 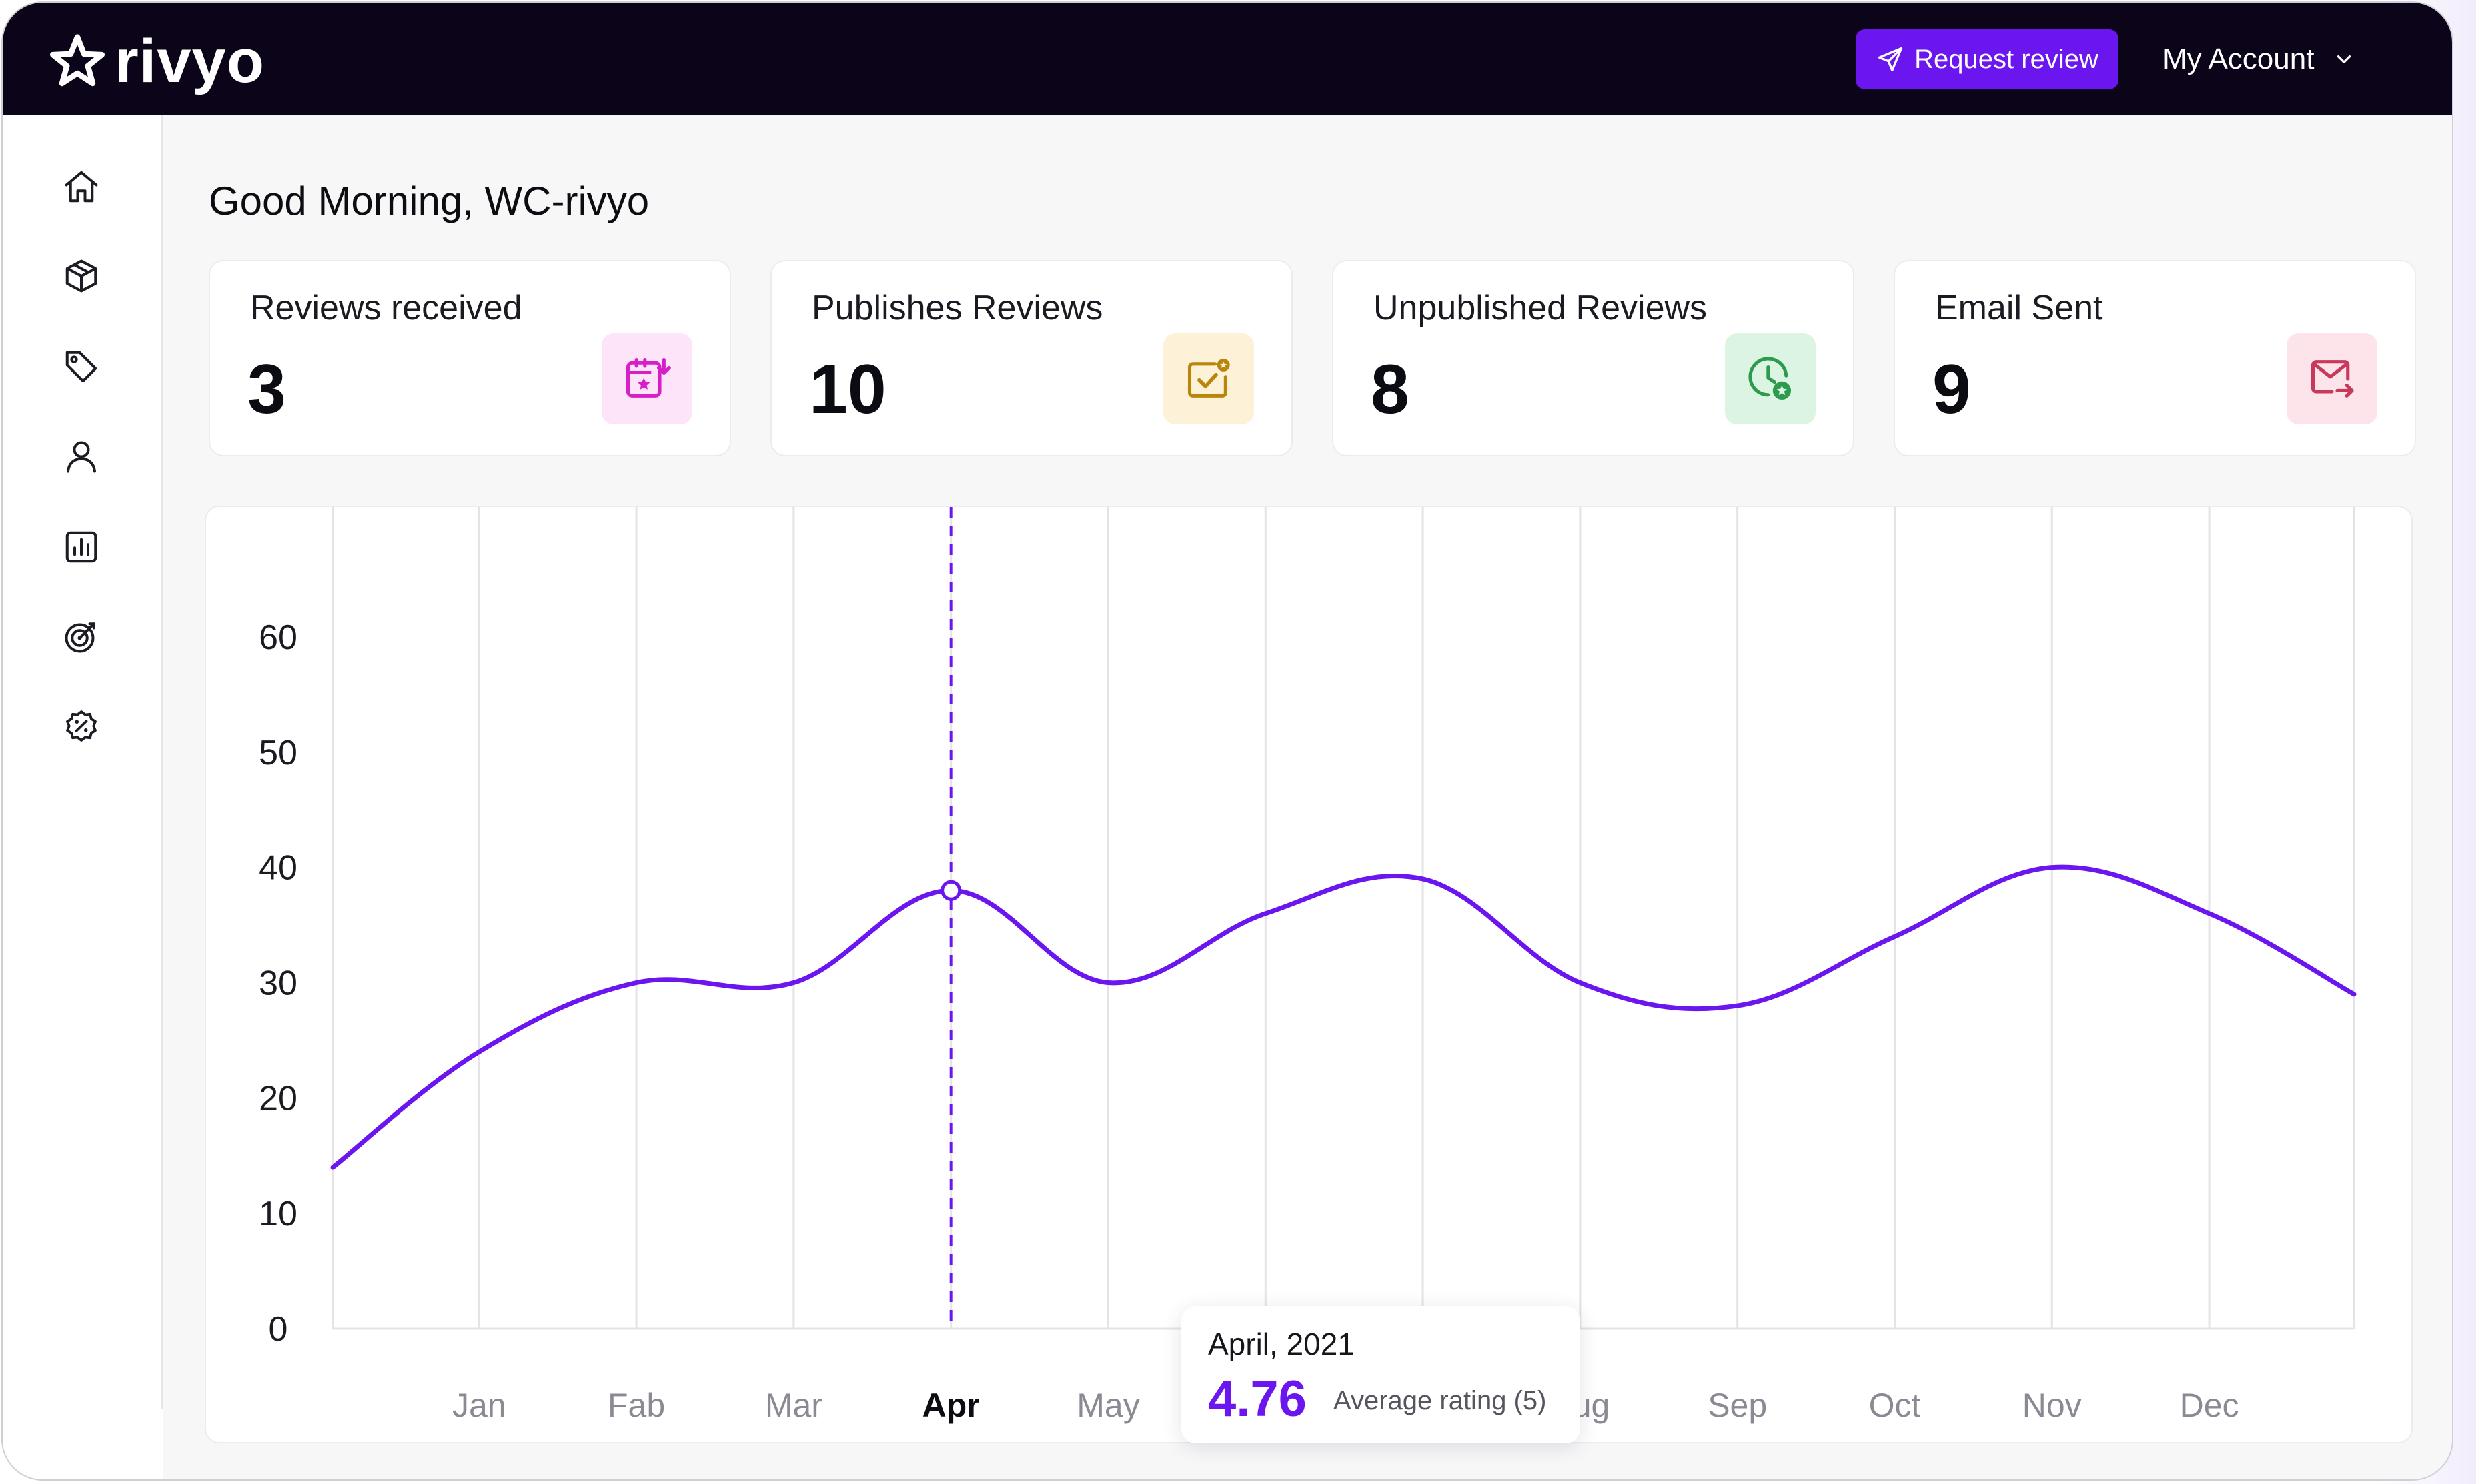 What do you see at coordinates (1737, 1405) in the screenshot?
I see `x-tick-label: Sep` at bounding box center [1737, 1405].